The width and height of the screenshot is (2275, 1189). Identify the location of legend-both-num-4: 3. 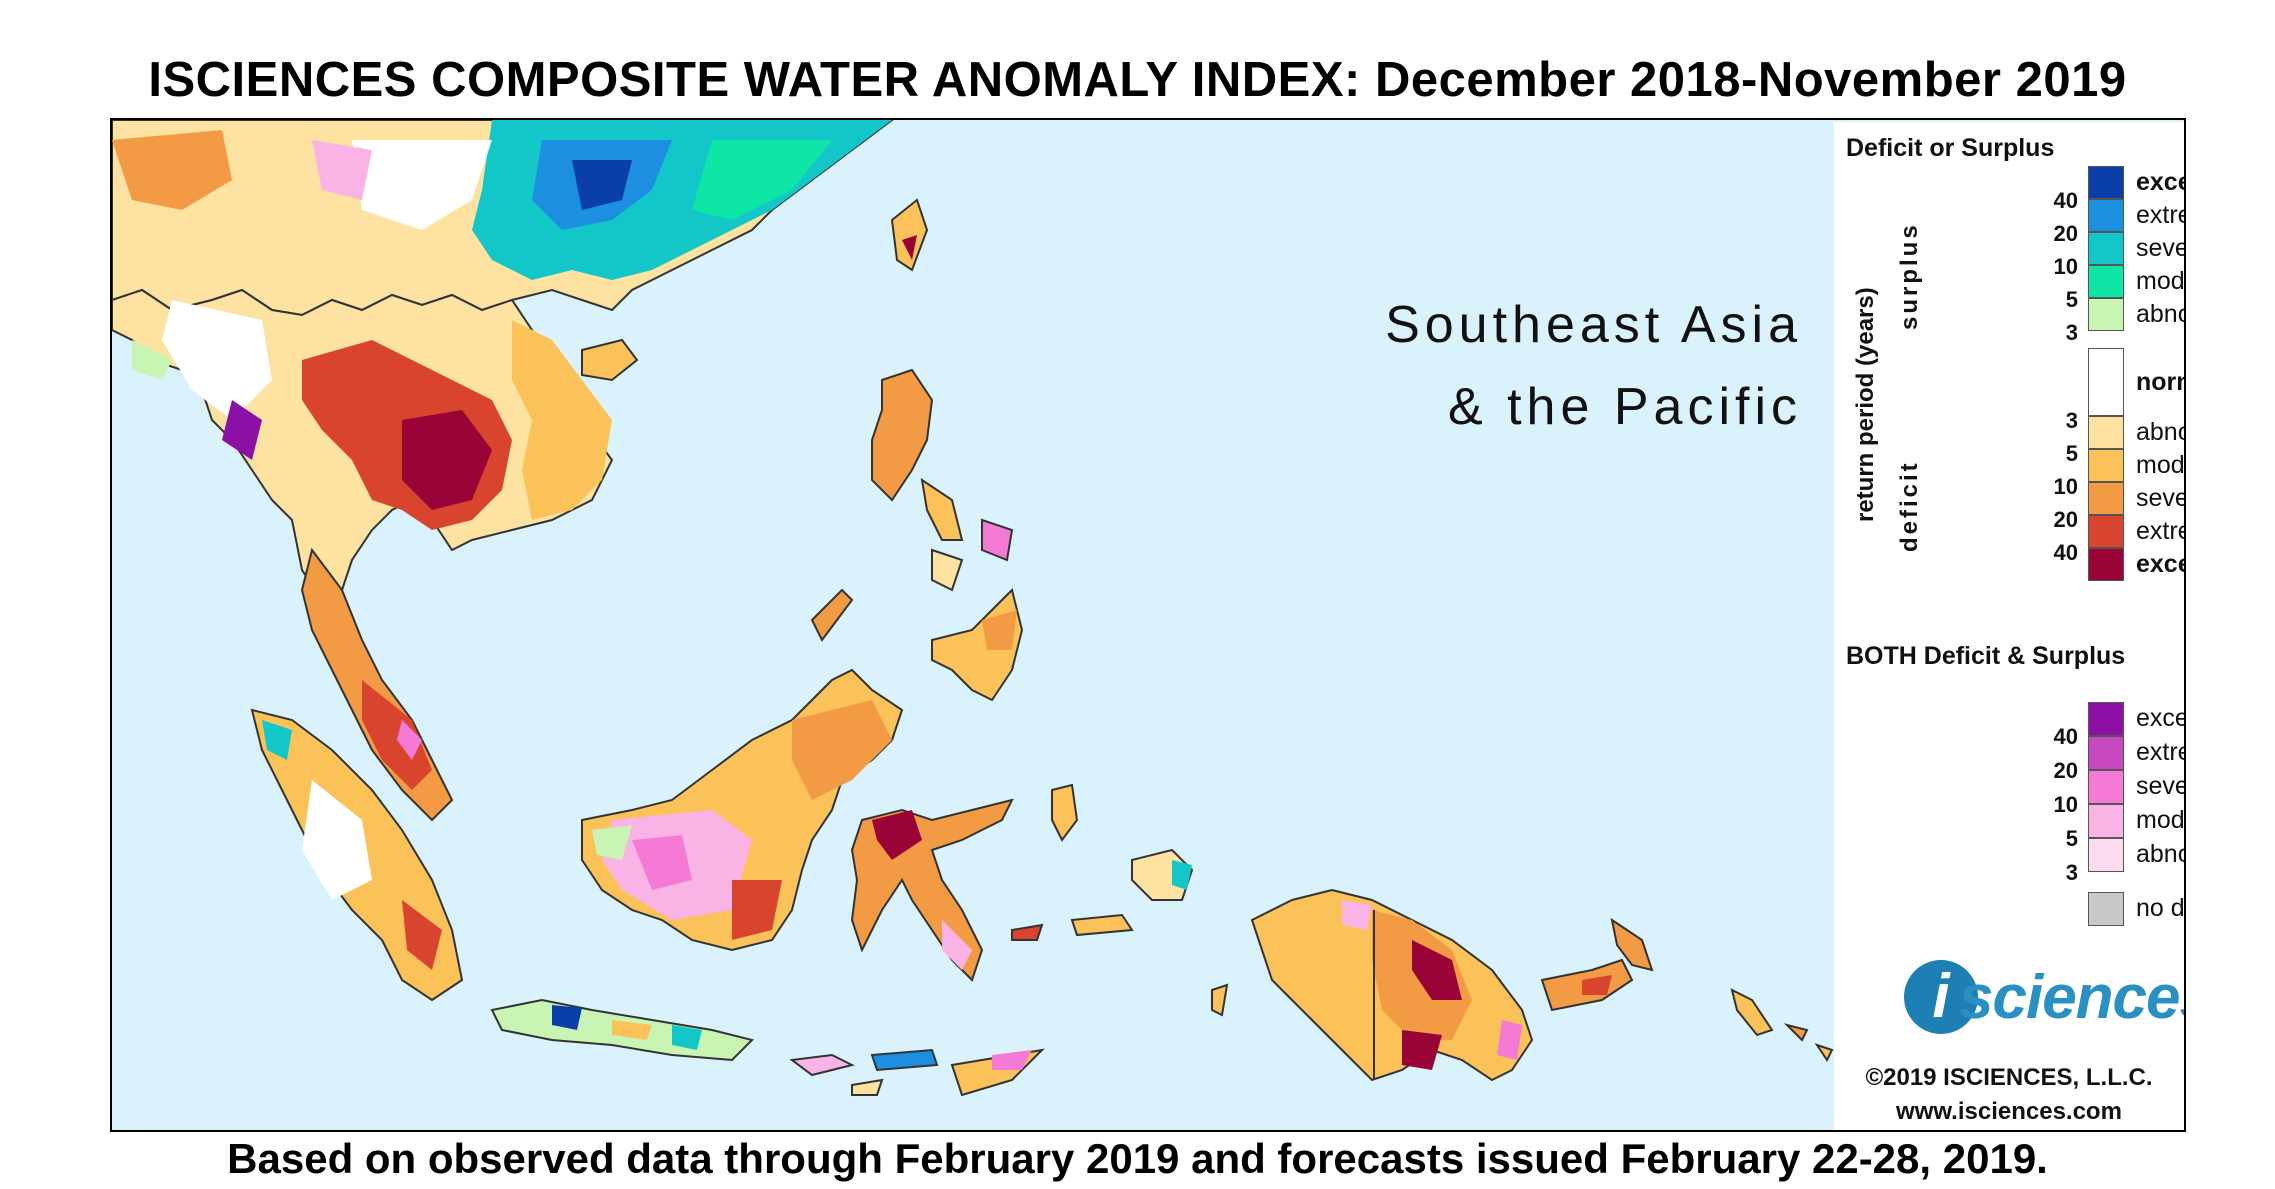
(2071, 872).